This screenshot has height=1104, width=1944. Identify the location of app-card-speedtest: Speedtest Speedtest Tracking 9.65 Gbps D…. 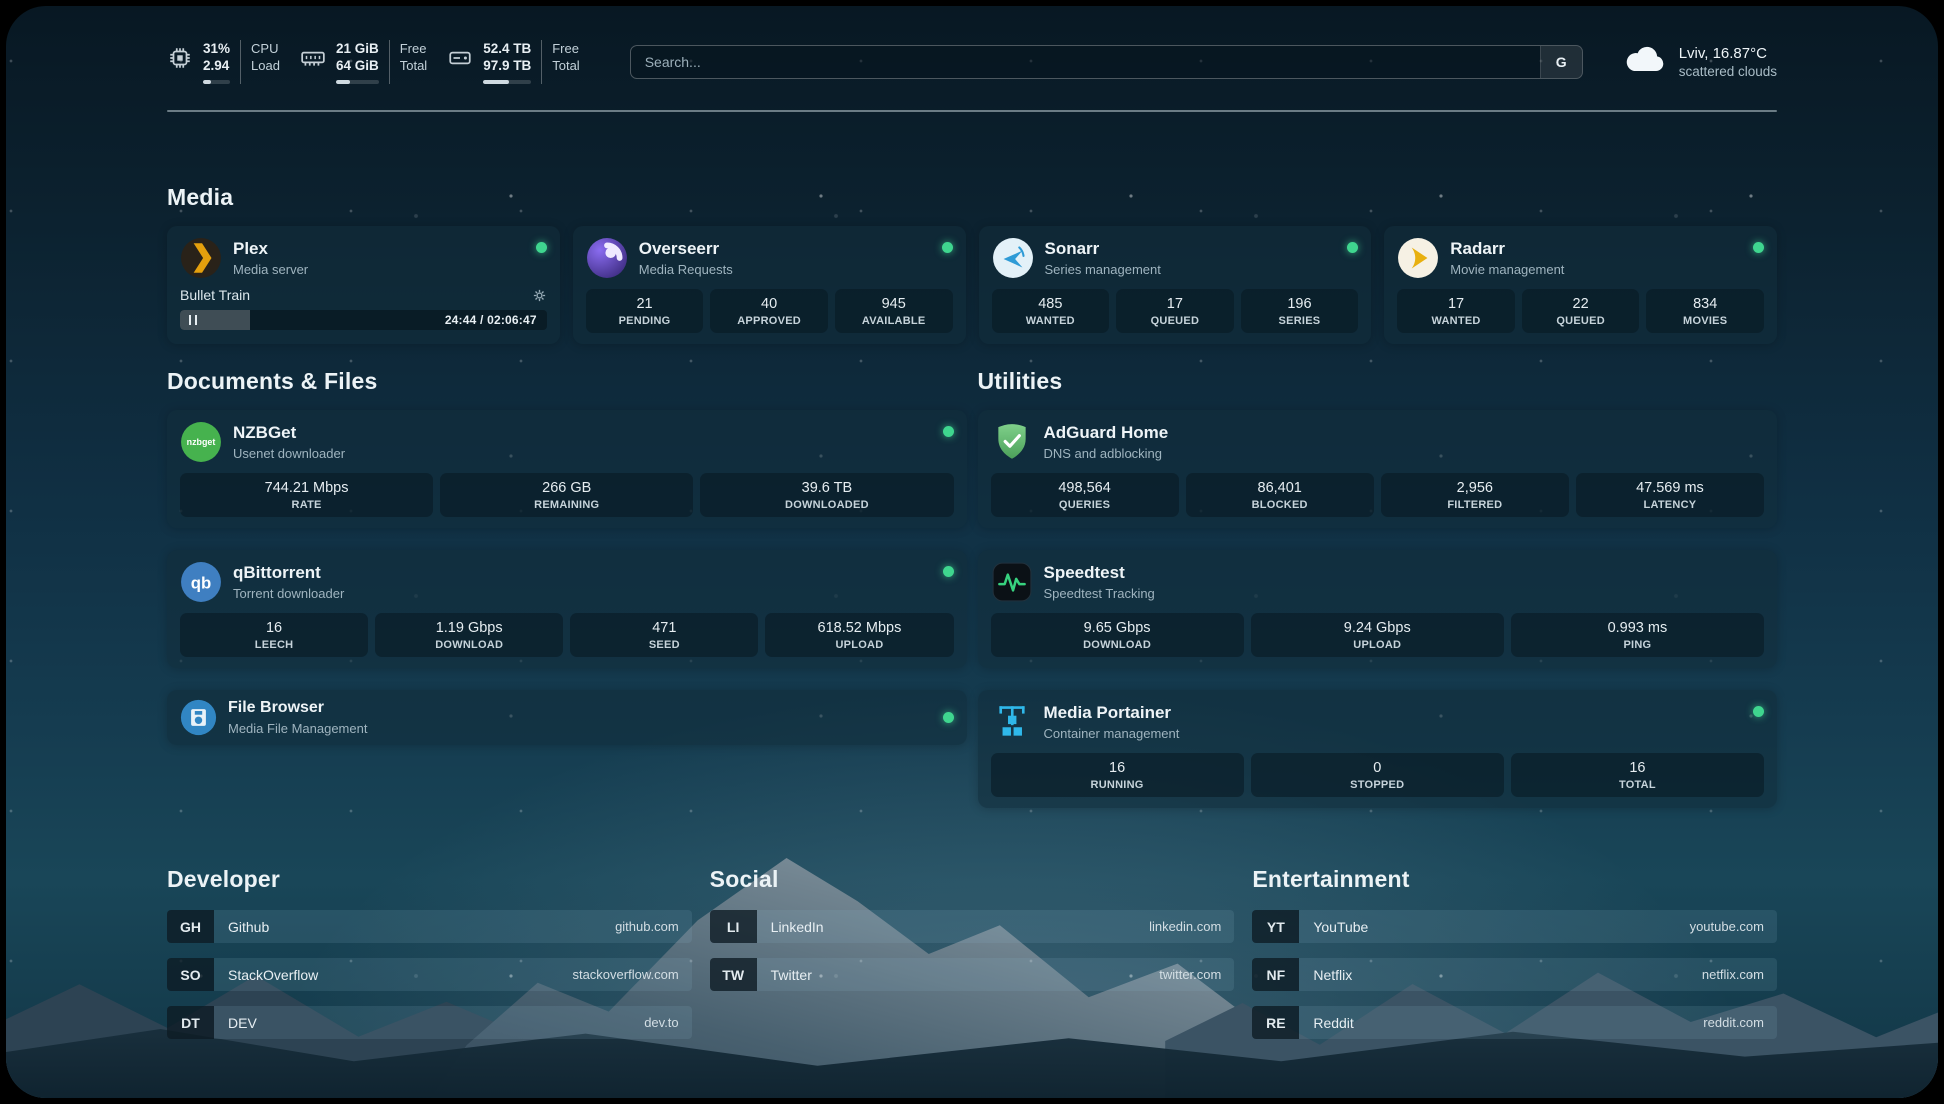
(1377, 609).